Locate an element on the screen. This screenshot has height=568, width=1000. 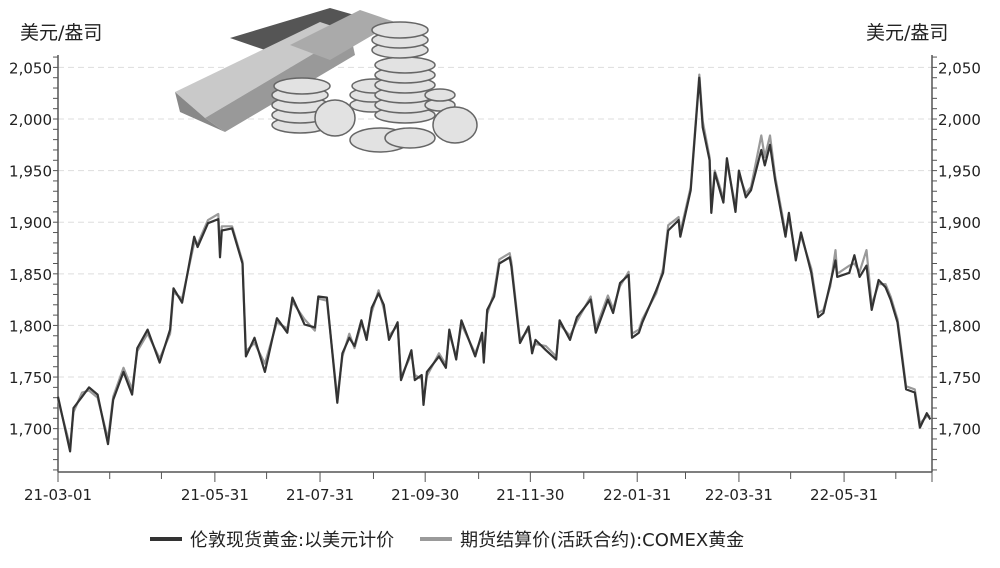
legend-item-comex: 期货结算价(活跃合约):COMEX黄金 is located at coordinates (582, 539).